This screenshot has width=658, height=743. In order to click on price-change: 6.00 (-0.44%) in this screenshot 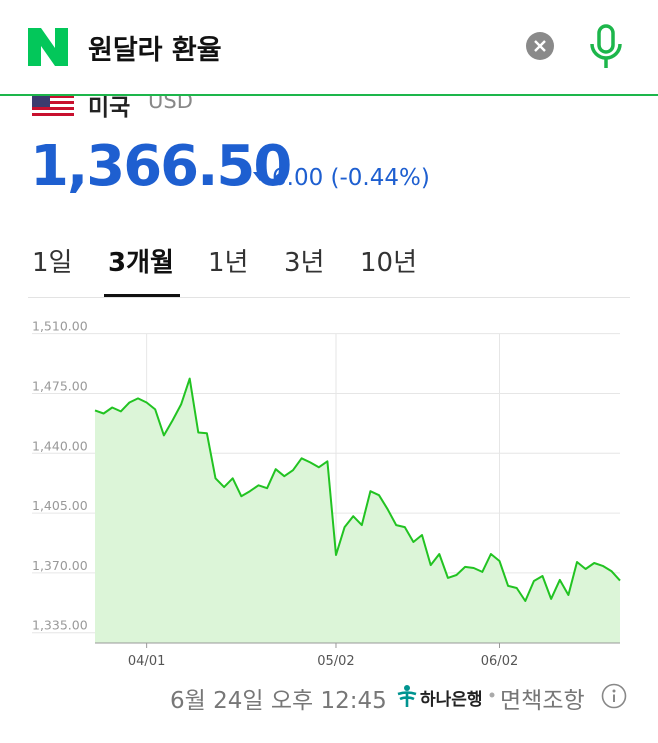, I will do `click(351, 178)`.